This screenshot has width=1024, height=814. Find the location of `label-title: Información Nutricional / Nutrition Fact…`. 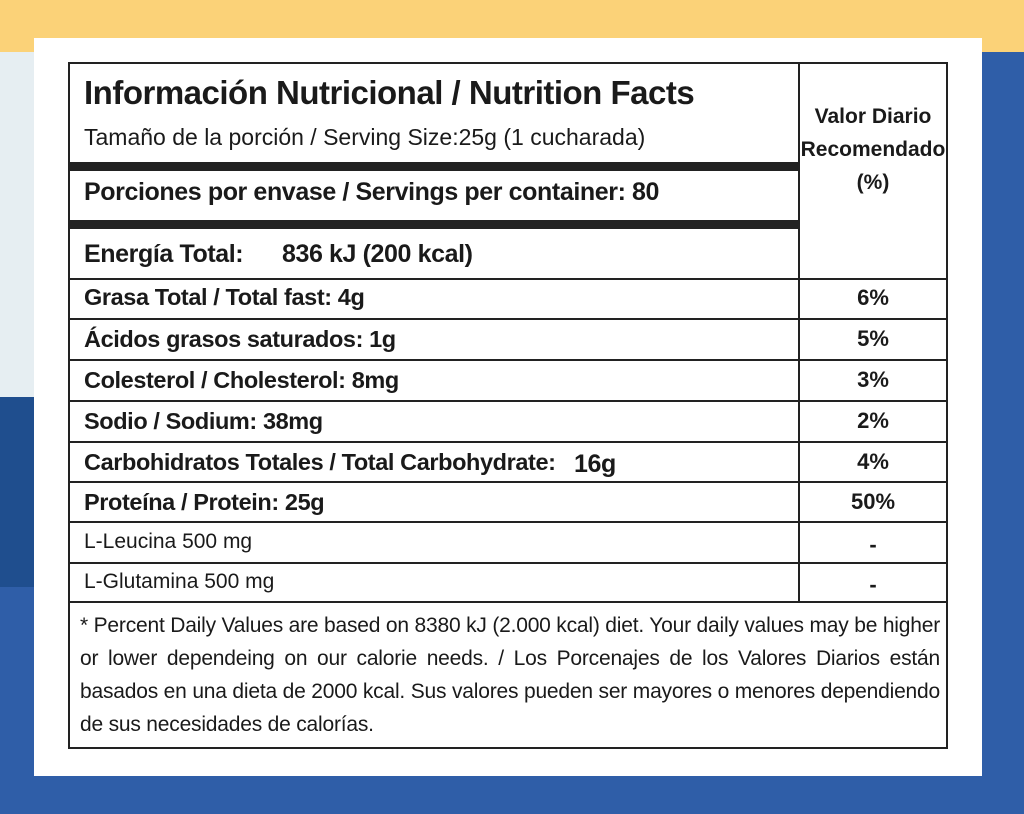

label-title: Información Nutricional / Nutrition Fact… is located at coordinates (389, 92).